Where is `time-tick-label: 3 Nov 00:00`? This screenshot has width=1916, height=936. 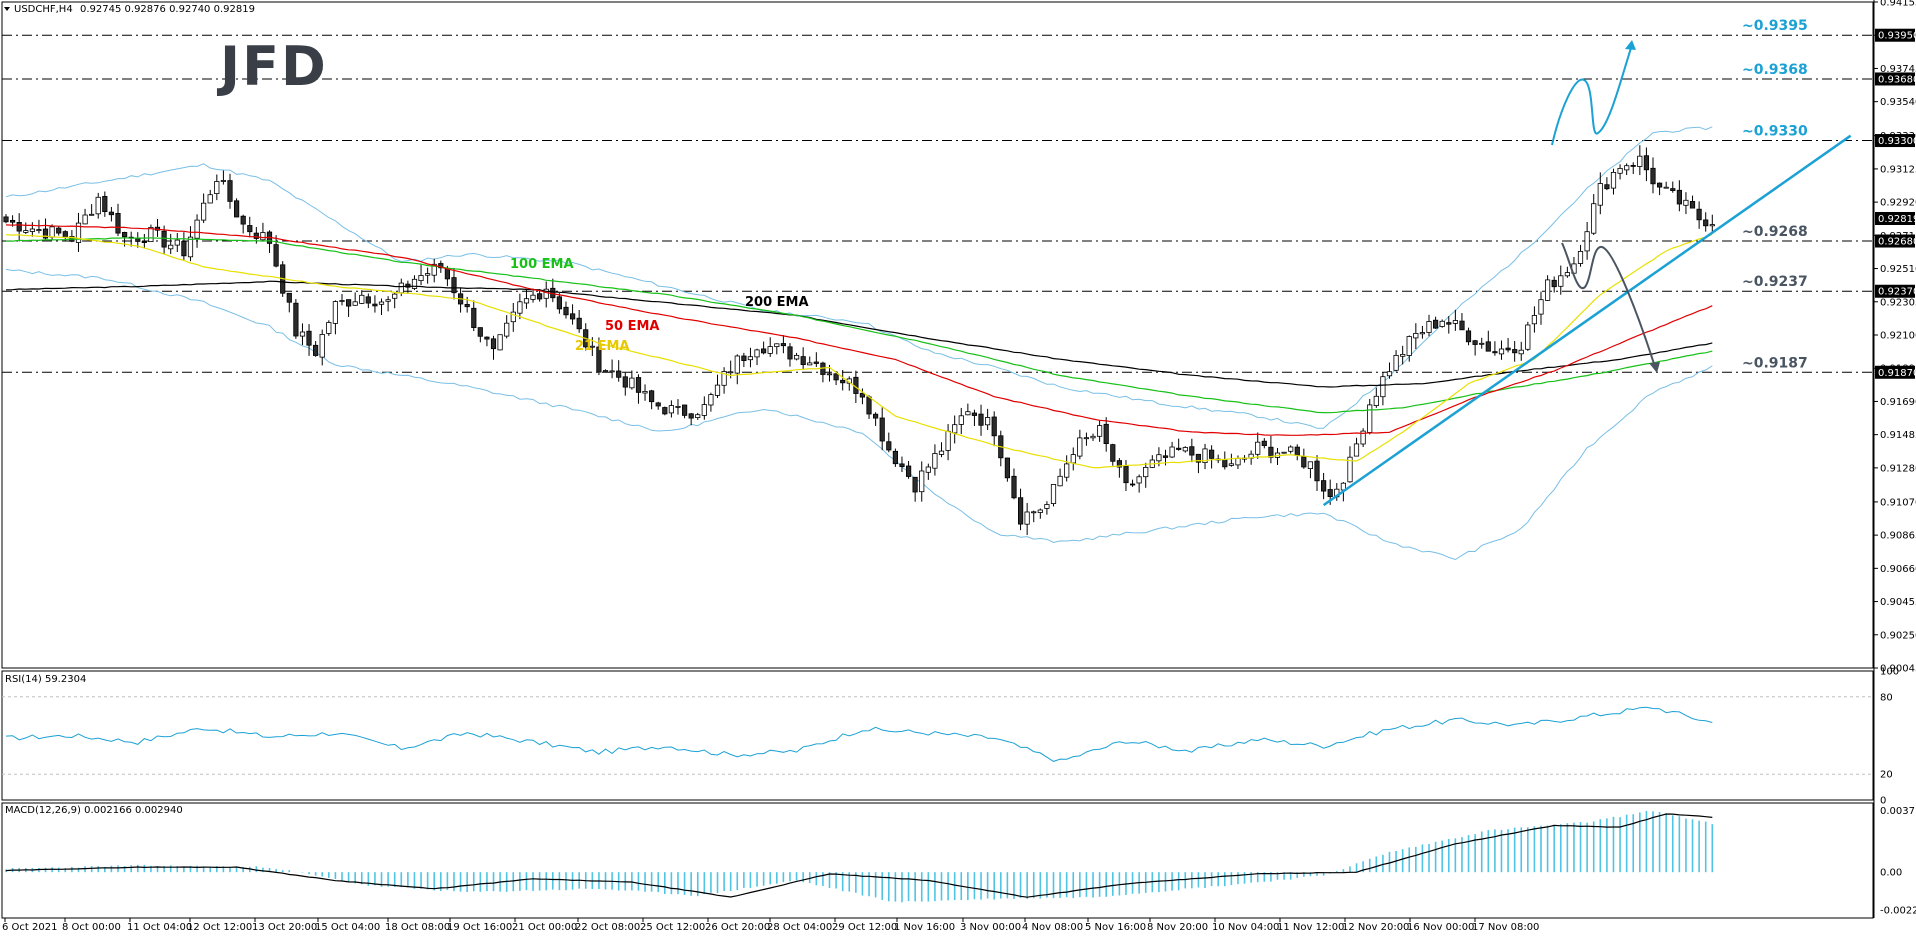
time-tick-label: 3 Nov 00:00 is located at coordinates (990, 927).